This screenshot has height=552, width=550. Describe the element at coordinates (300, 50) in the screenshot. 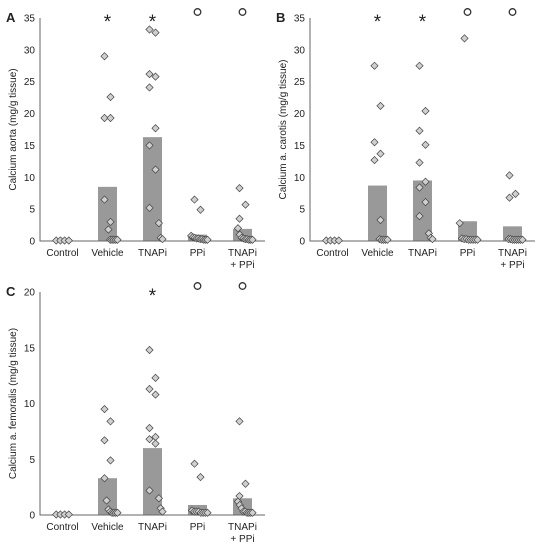

I see `y-tick-label: 30` at that location.